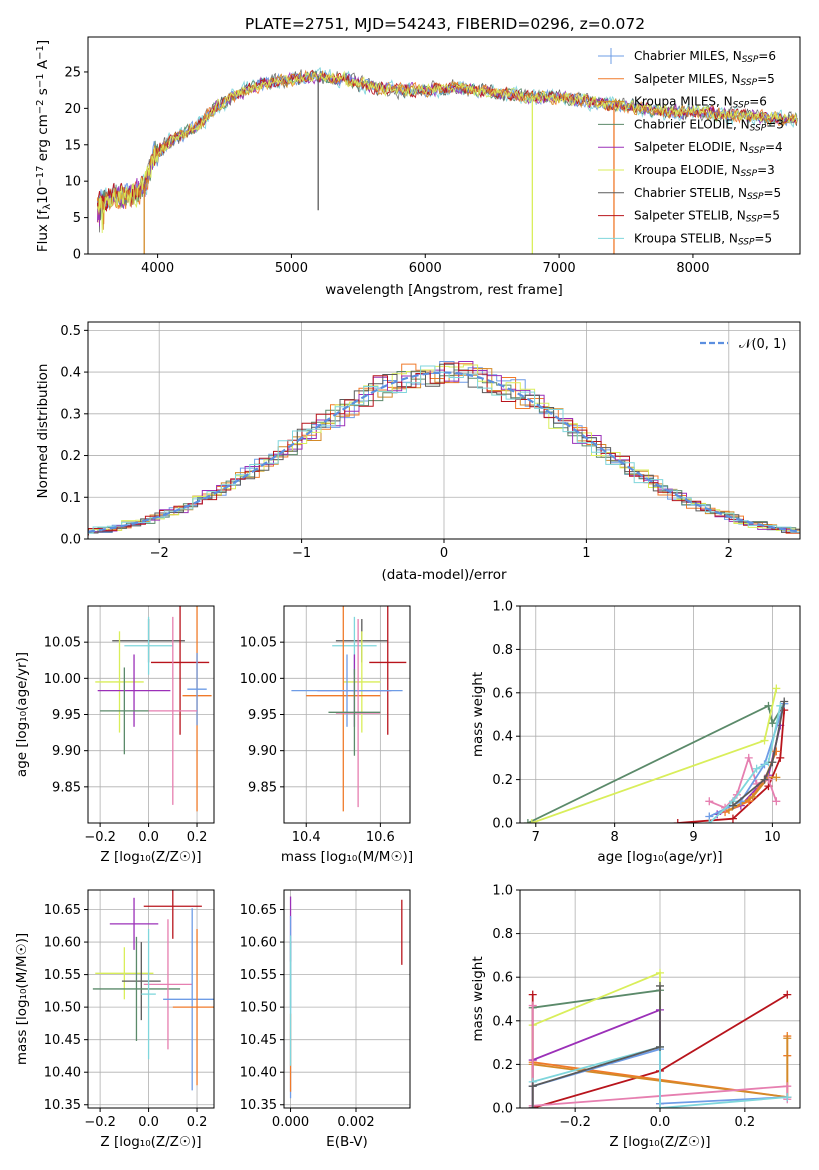  What do you see at coordinates (258, 943) in the screenshot?
I see `y-tick-label: 10.60` at bounding box center [258, 943].